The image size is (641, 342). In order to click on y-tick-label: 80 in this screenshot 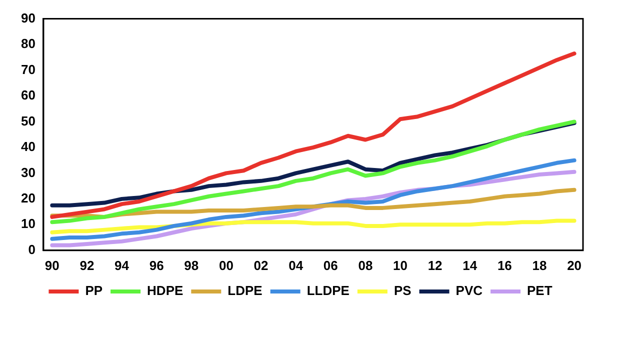, I will do `click(28, 44)`.